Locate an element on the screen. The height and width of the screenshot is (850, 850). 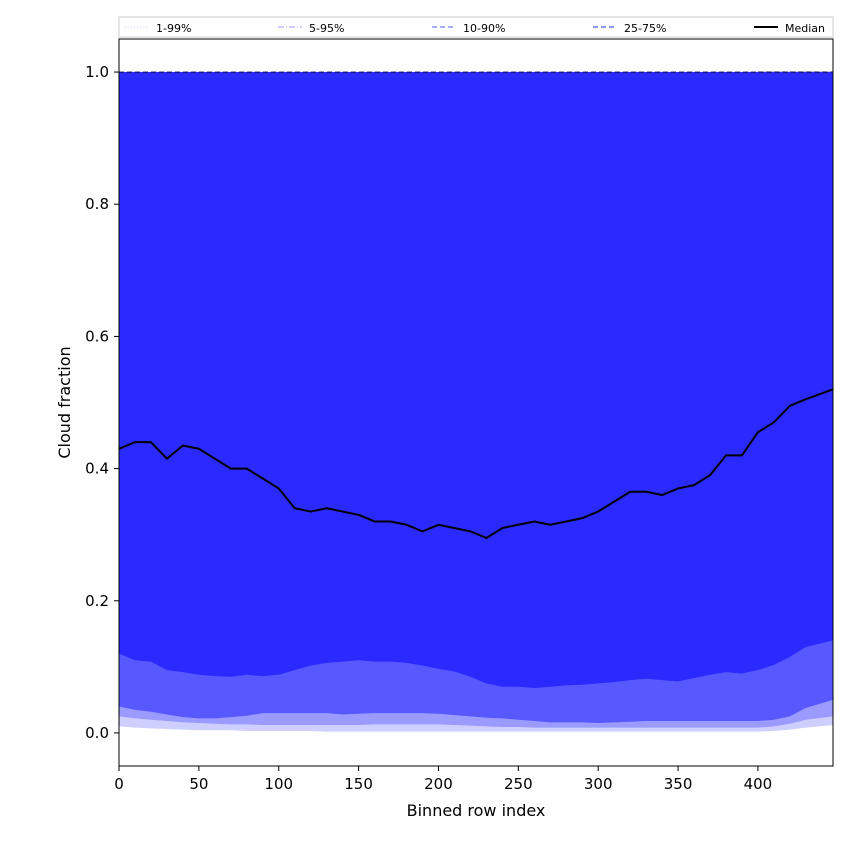
x-tick-label: 150 is located at coordinates (358, 784).